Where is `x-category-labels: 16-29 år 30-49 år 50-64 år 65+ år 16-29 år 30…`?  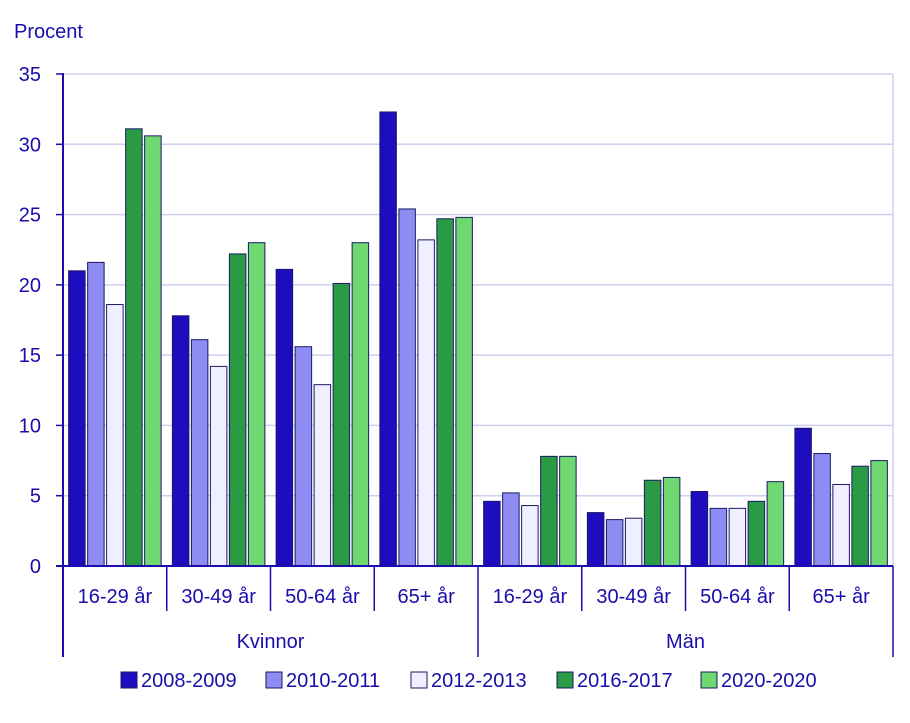
x-category-labels: 16-29 år 30-49 år 50-64 år 65+ år 16-29 år 30… is located at coordinates (474, 619).